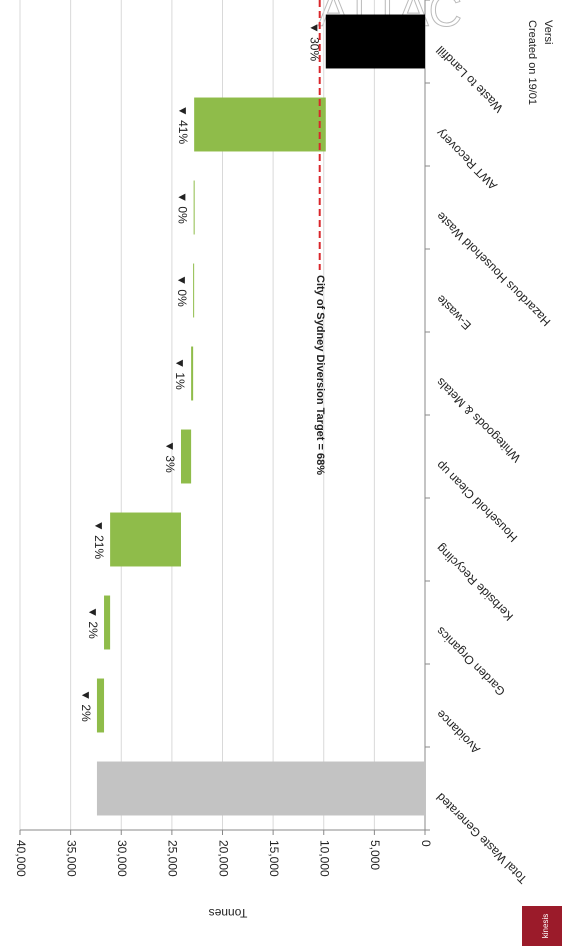 The height and width of the screenshot is (949, 567). What do you see at coordinates (532, 62) in the screenshot?
I see `created-note: Created on 19/01` at bounding box center [532, 62].